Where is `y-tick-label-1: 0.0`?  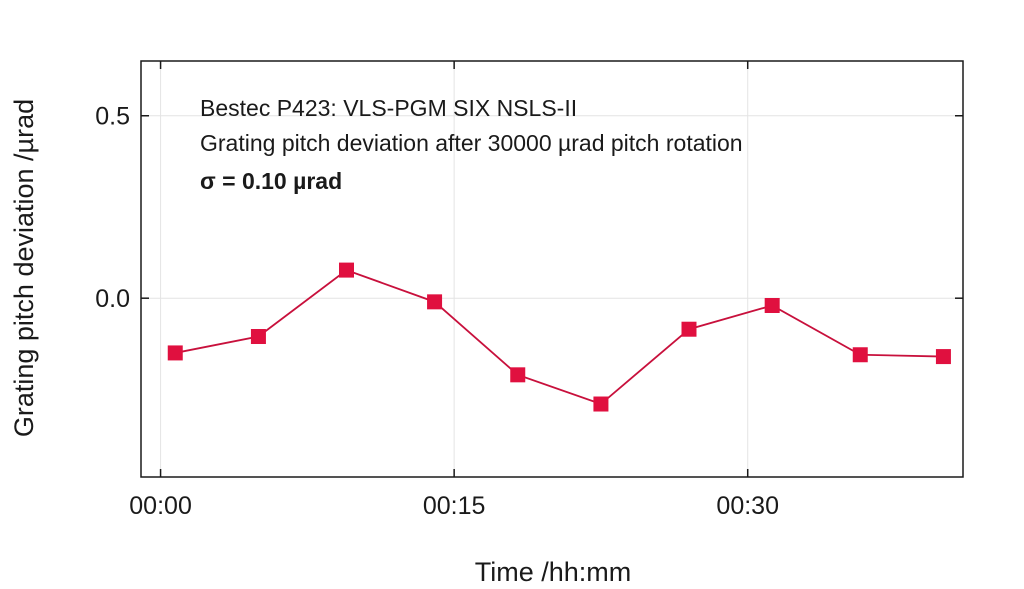 y-tick-label-1: 0.0 is located at coordinates (112, 299).